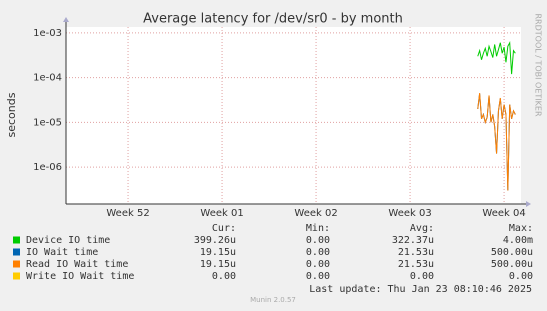 This screenshot has height=311, width=547. I want to click on legend-label: Read IO Wait time, so click(77, 264).